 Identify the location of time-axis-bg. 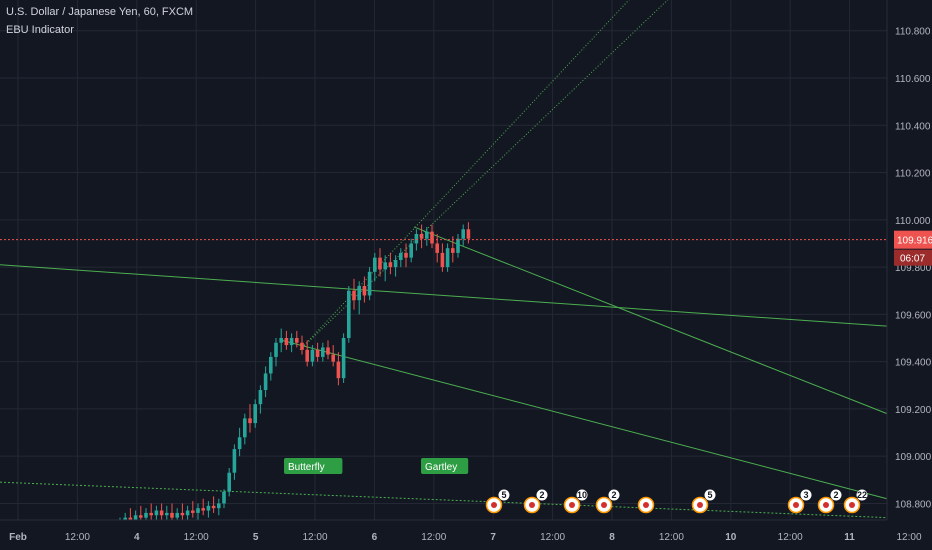
(466, 535).